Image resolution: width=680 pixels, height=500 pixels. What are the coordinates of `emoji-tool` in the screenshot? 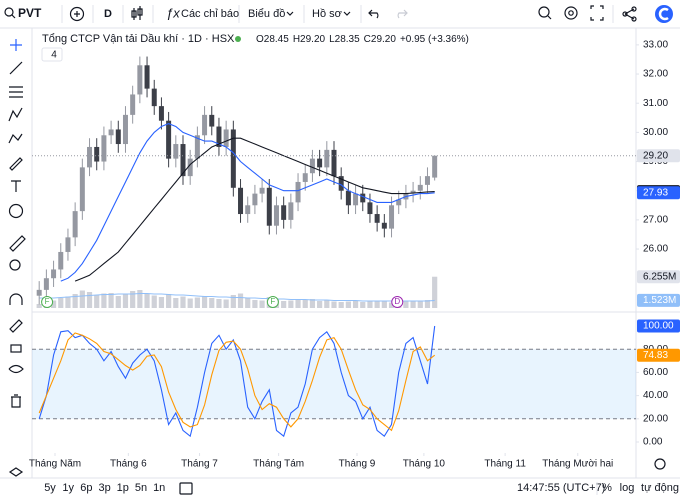 It's located at (16, 211).